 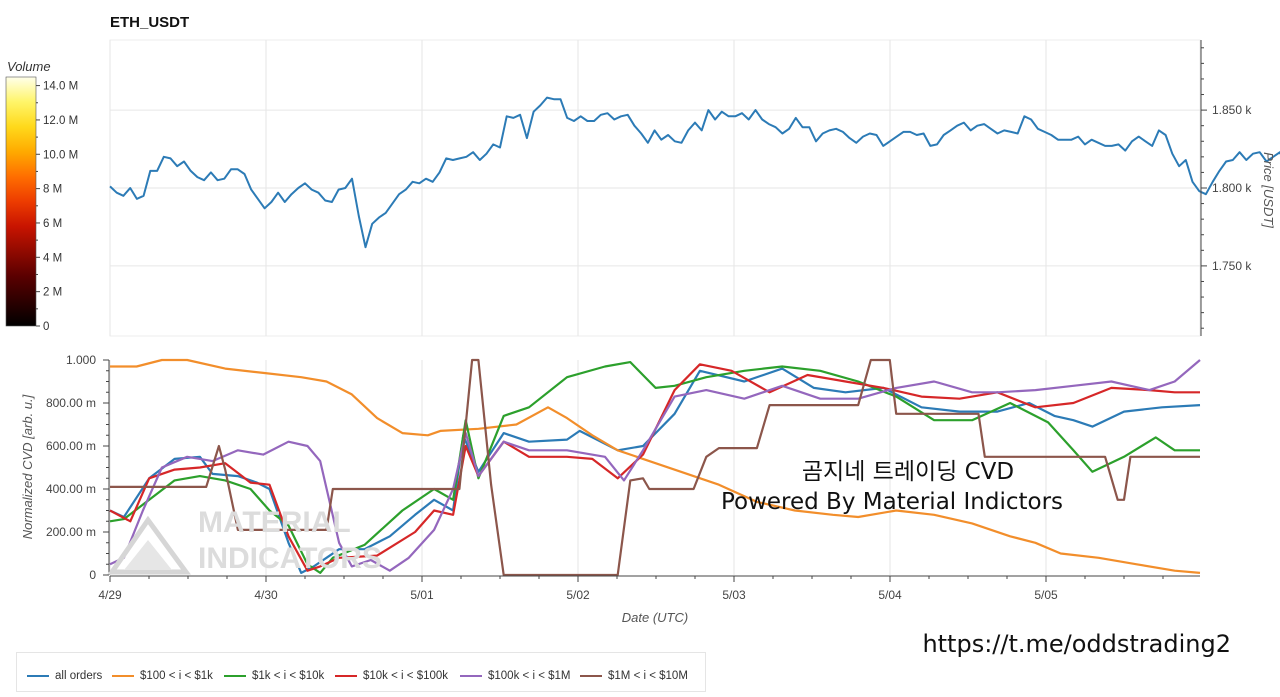 I want to click on colorbar-tick-label: 12.0 M, so click(x=60, y=121).